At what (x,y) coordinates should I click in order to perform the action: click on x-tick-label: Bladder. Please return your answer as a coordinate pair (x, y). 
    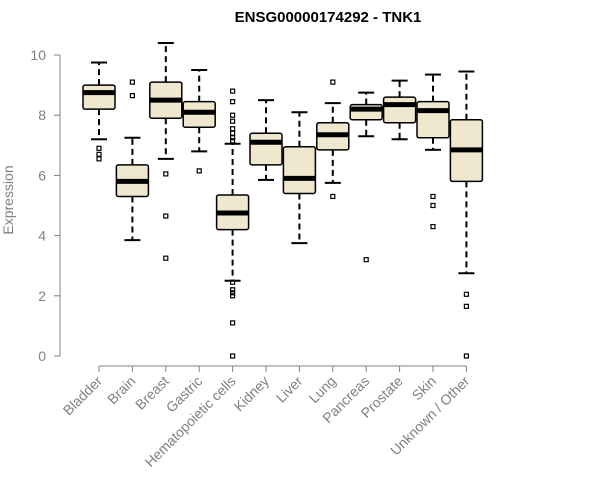
    Looking at the image, I should click on (83, 396).